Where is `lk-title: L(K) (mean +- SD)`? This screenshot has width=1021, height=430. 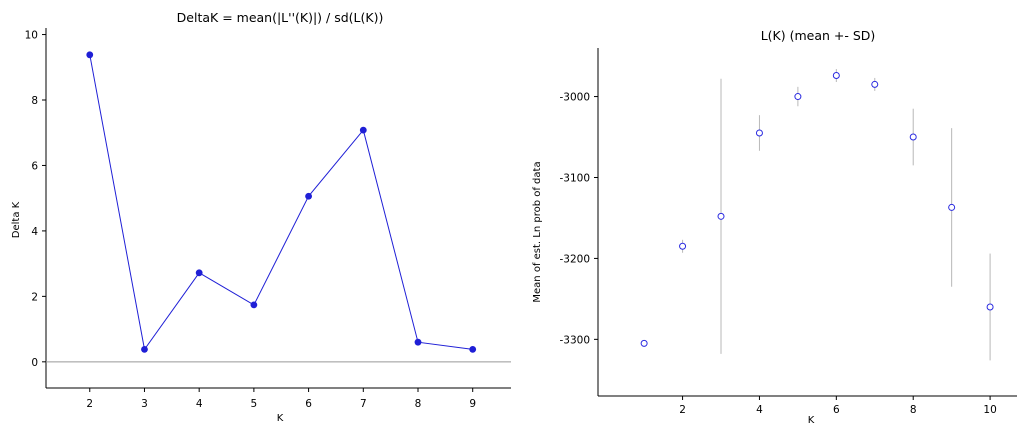
lk-title: L(K) (mean +- SD) is located at coordinates (818, 35).